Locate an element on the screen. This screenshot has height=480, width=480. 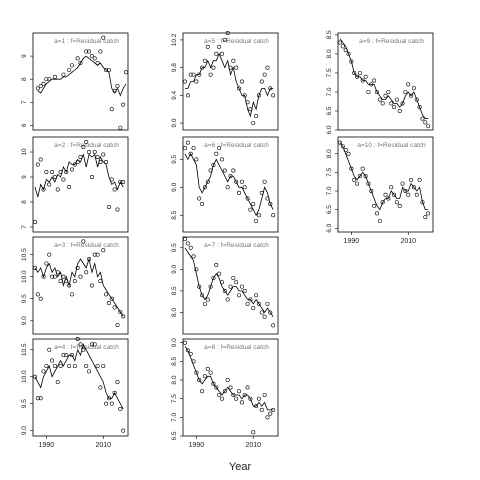
panel-a4-ytick-label: 9.5 is located at coordinates (24, 403).